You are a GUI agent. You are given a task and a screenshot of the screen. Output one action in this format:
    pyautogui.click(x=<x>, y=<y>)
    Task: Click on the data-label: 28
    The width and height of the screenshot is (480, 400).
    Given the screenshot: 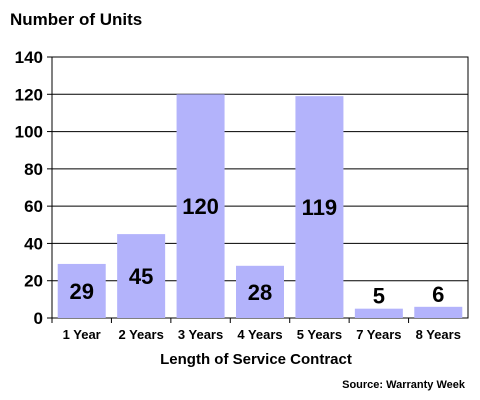 What is the action you would take?
    pyautogui.click(x=260, y=292)
    